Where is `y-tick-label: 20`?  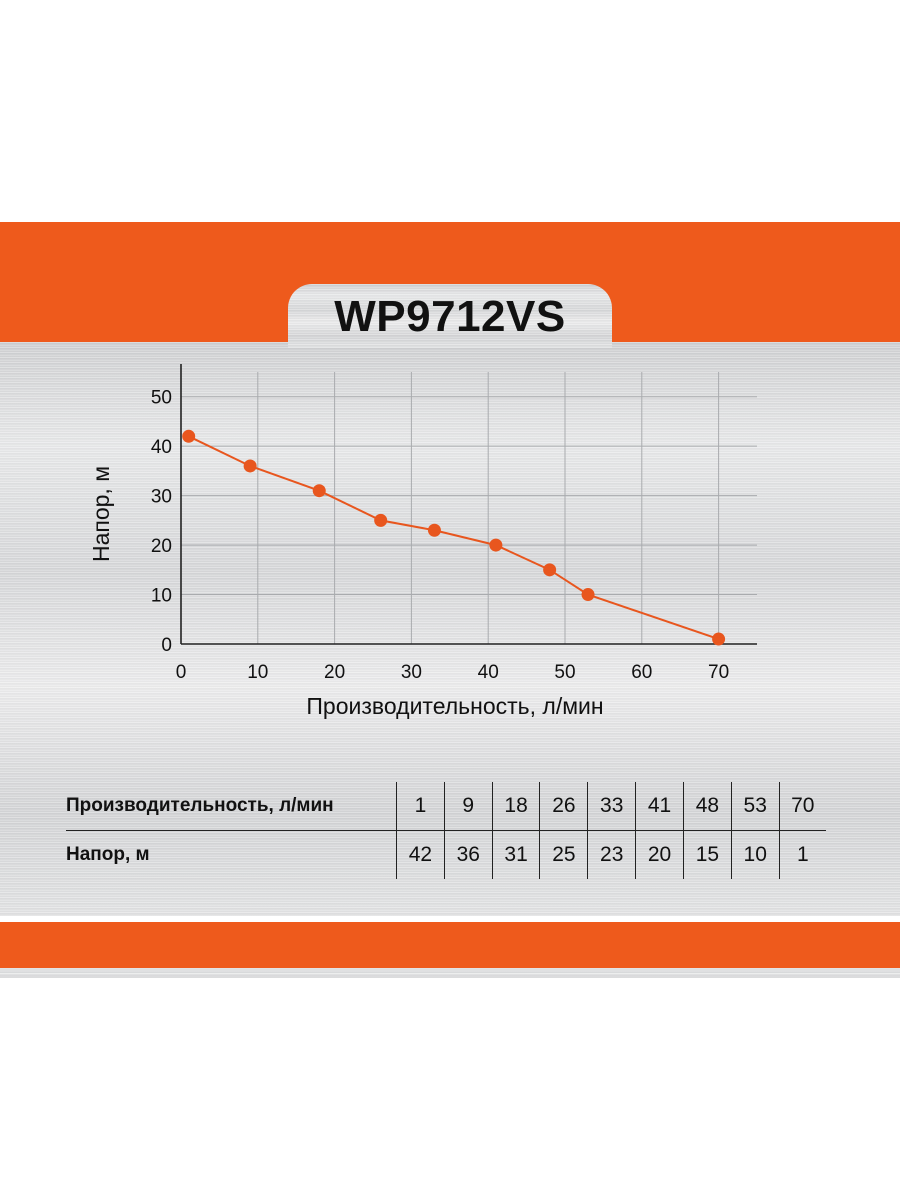
y-tick-label: 20 is located at coordinates (161, 546).